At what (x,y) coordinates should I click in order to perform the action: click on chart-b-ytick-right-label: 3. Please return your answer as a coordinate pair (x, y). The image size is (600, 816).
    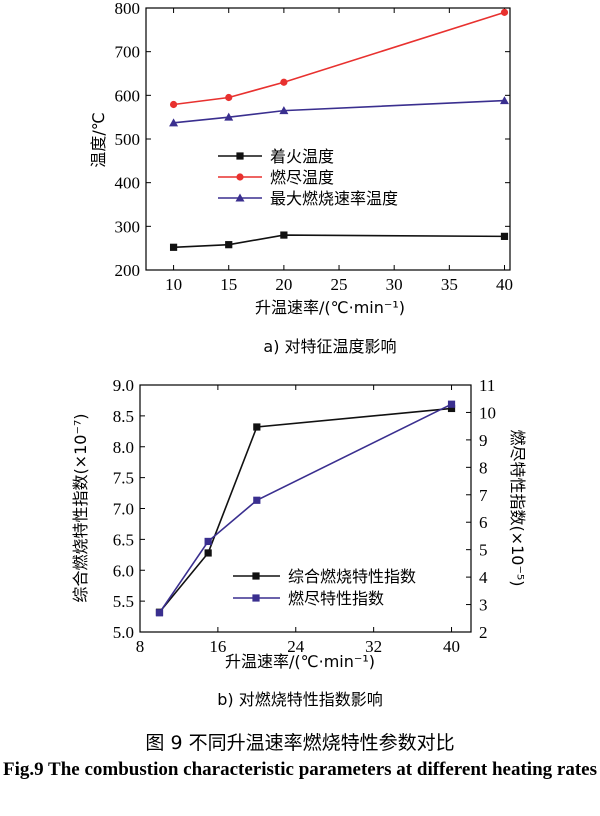
    Looking at the image, I should click on (483, 605).